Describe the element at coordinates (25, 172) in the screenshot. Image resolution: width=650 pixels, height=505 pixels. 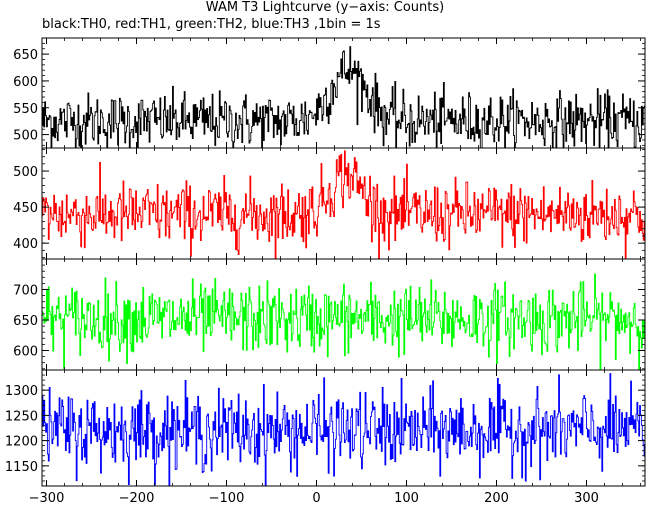
I see `y-tick-label-1-2: 500` at that location.